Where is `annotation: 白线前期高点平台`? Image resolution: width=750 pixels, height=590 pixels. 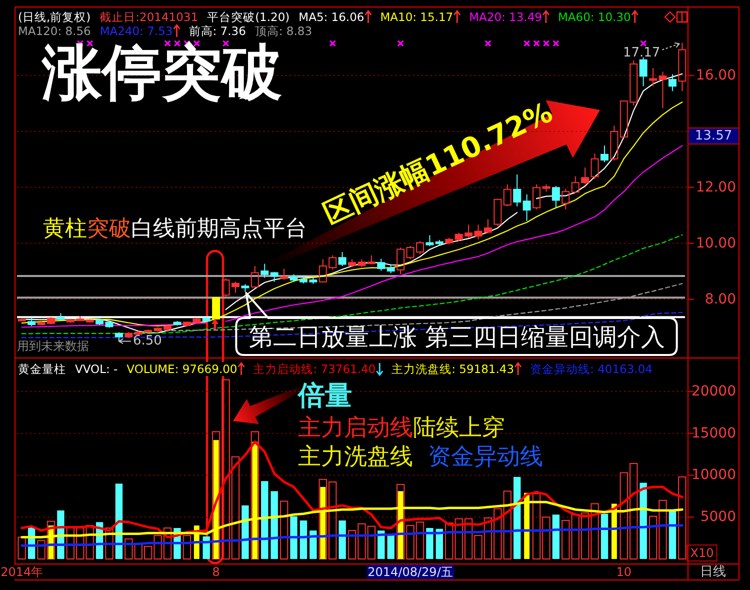 annotation: 白线前期高点平台 is located at coordinates (219, 229).